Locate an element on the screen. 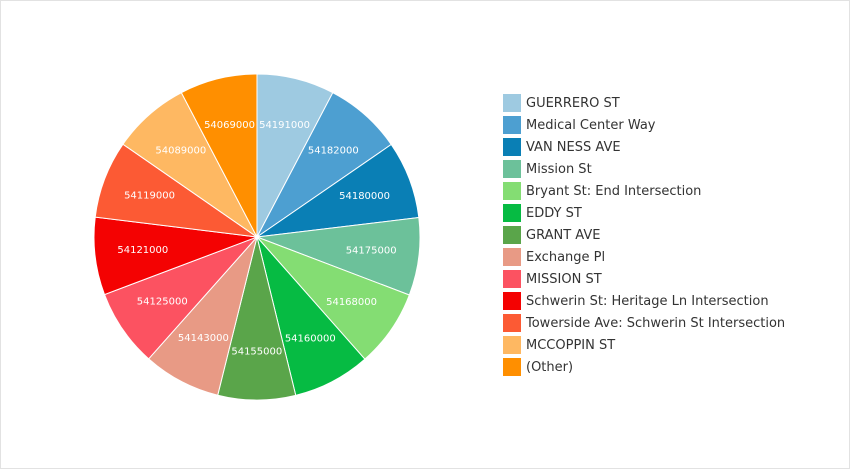  legend-label: GRANT AVE is located at coordinates (563, 235).